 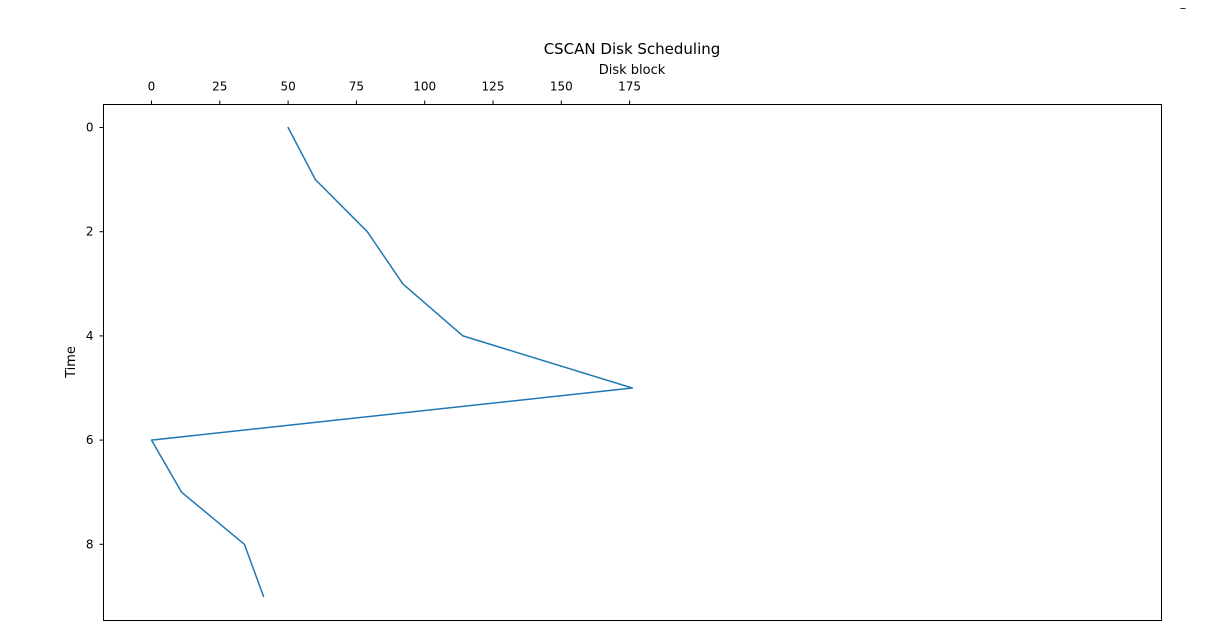 What do you see at coordinates (287, 87) in the screenshot?
I see `x-tick-label: 50` at bounding box center [287, 87].